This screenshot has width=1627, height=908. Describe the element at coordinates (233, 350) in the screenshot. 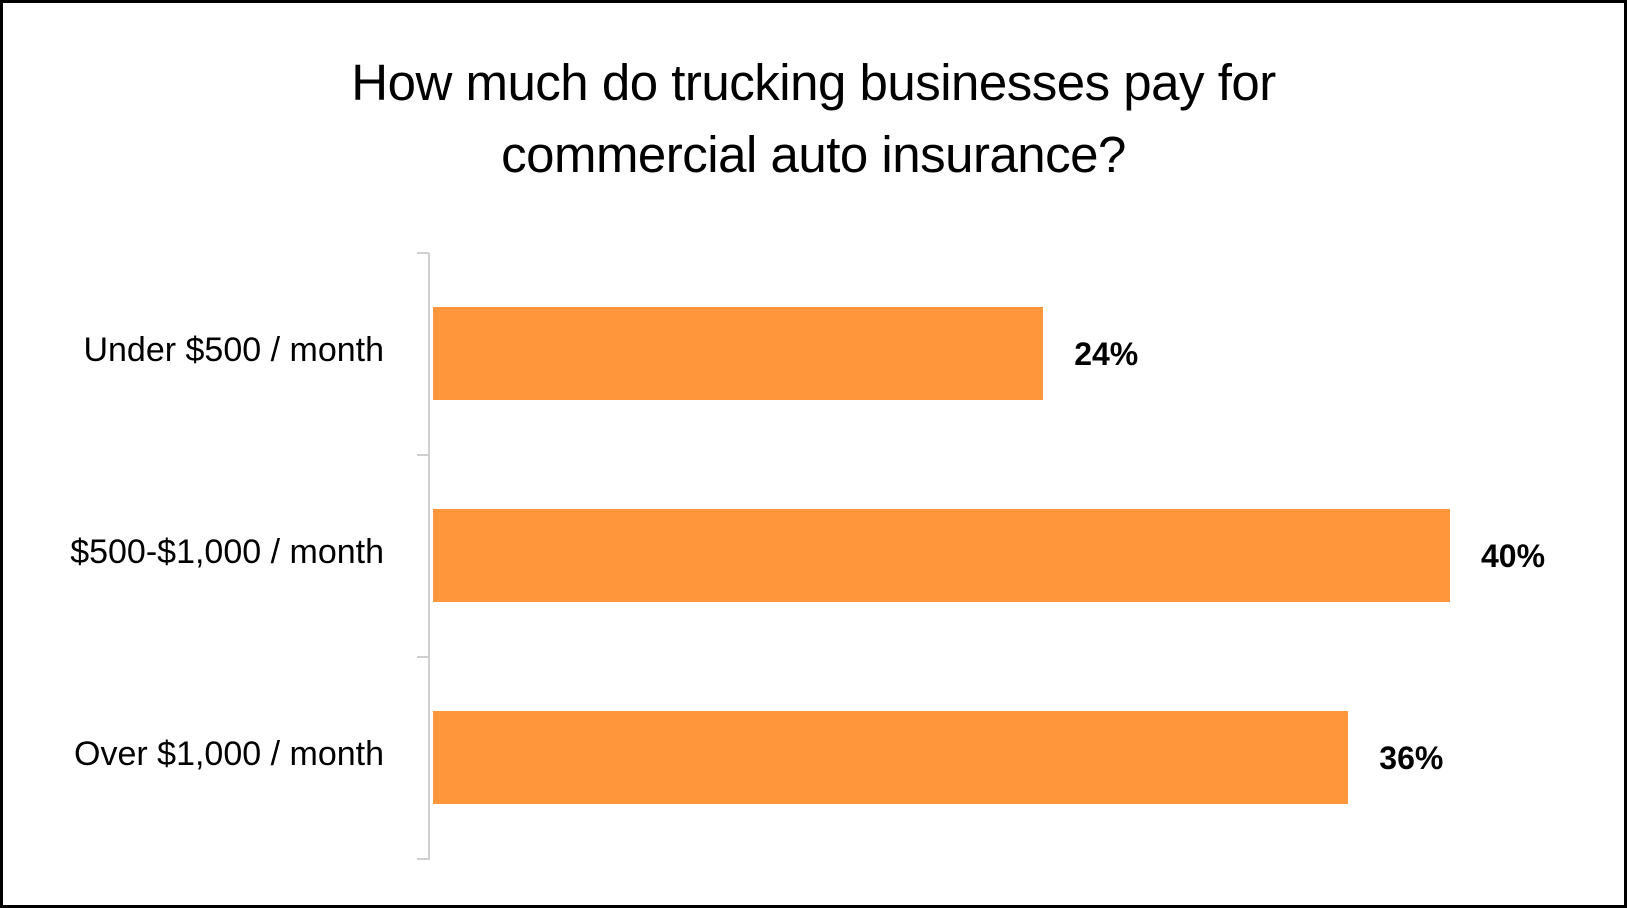

I see `category-label-under-500: Under $500 / month` at that location.